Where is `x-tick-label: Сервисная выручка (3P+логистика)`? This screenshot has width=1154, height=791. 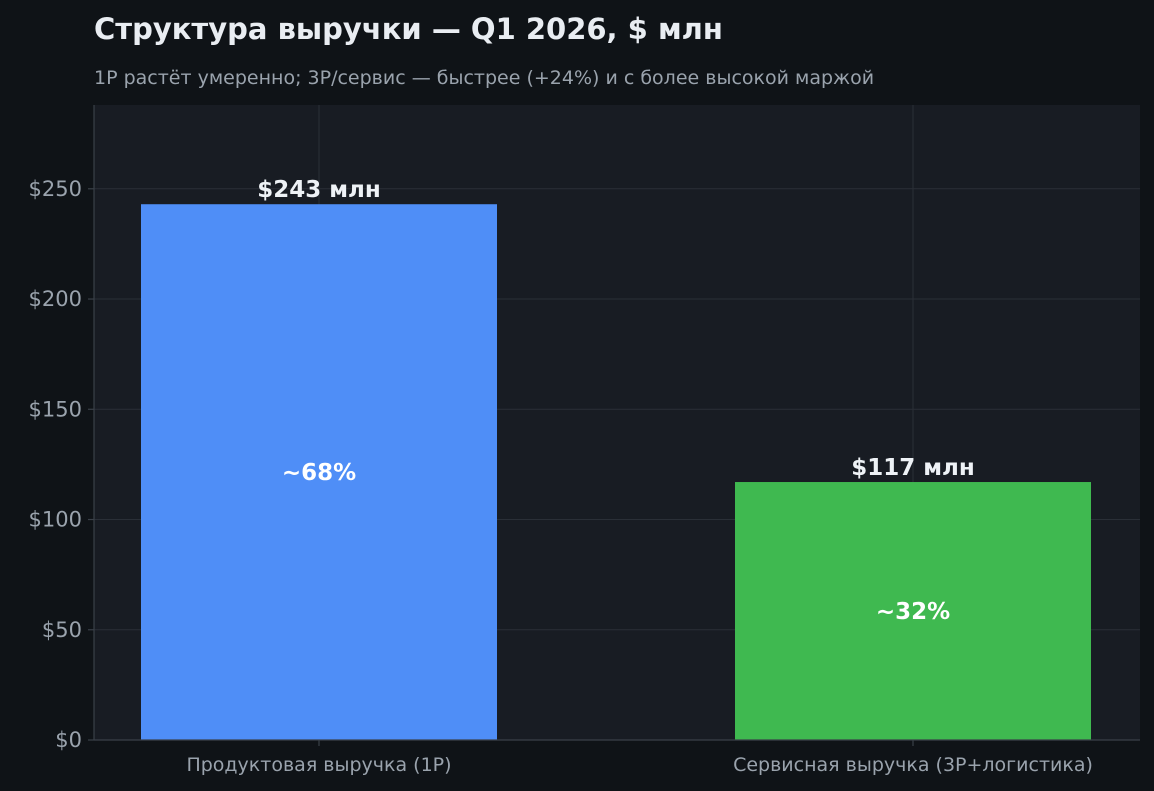
x-tick-label: Сервисная выручка (3P+логистика) is located at coordinates (913, 765).